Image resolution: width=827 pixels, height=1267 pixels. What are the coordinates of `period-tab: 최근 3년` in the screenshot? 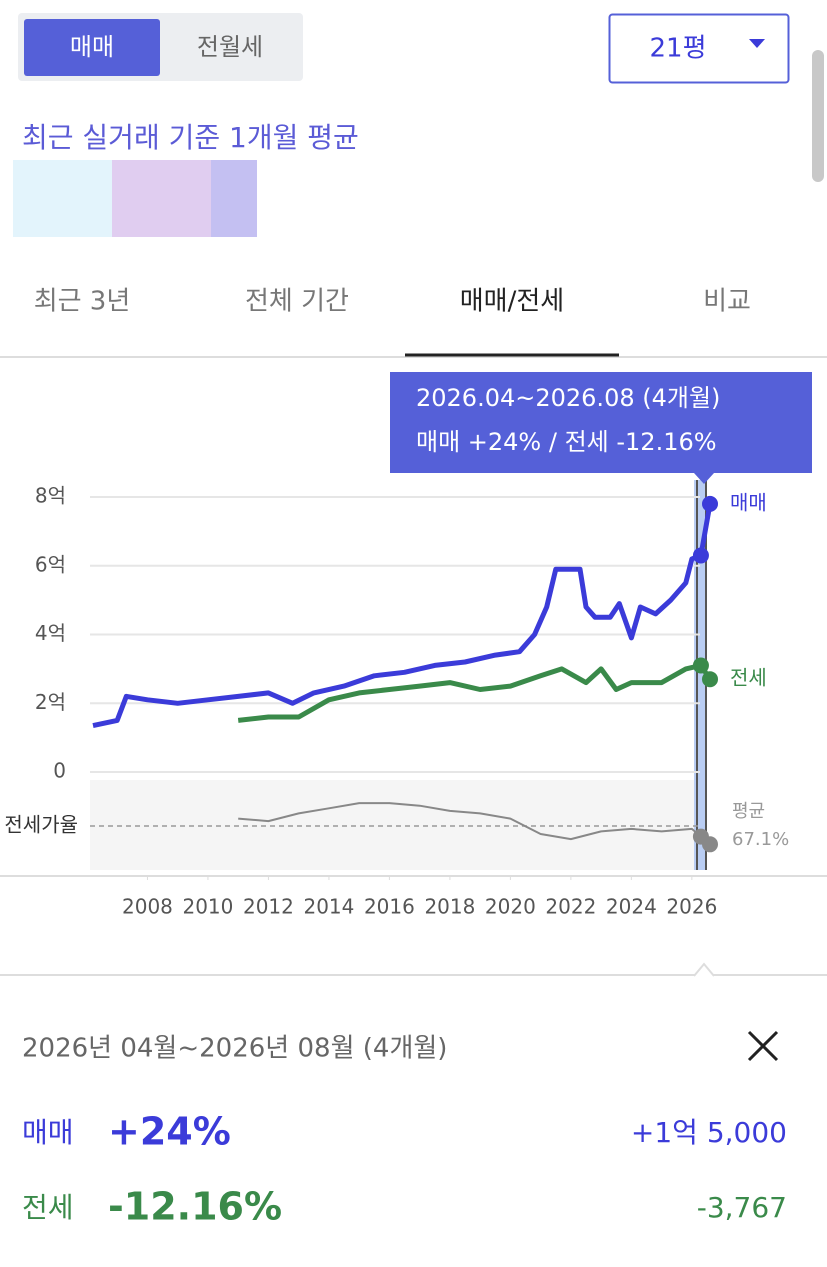 It's located at (82, 302).